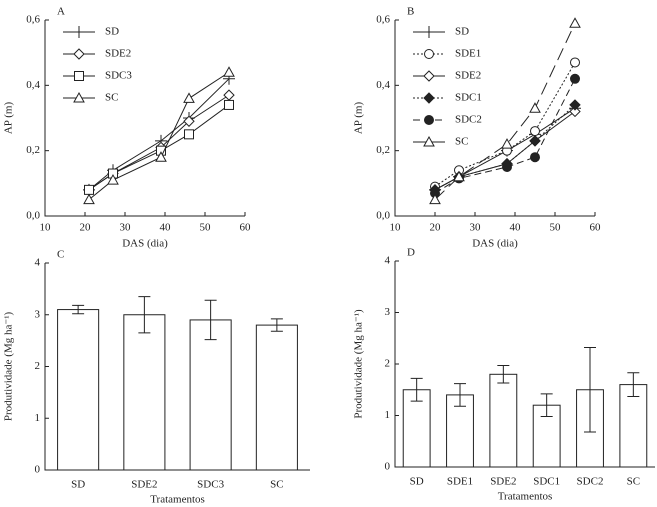  I want to click on legend-label: SDC2, so click(468, 120).